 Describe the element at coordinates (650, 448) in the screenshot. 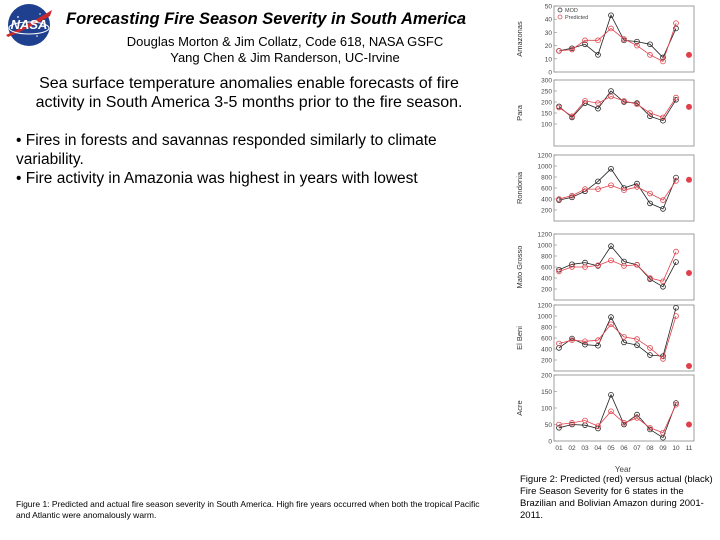

I see `x-tick-label: 08` at that location.